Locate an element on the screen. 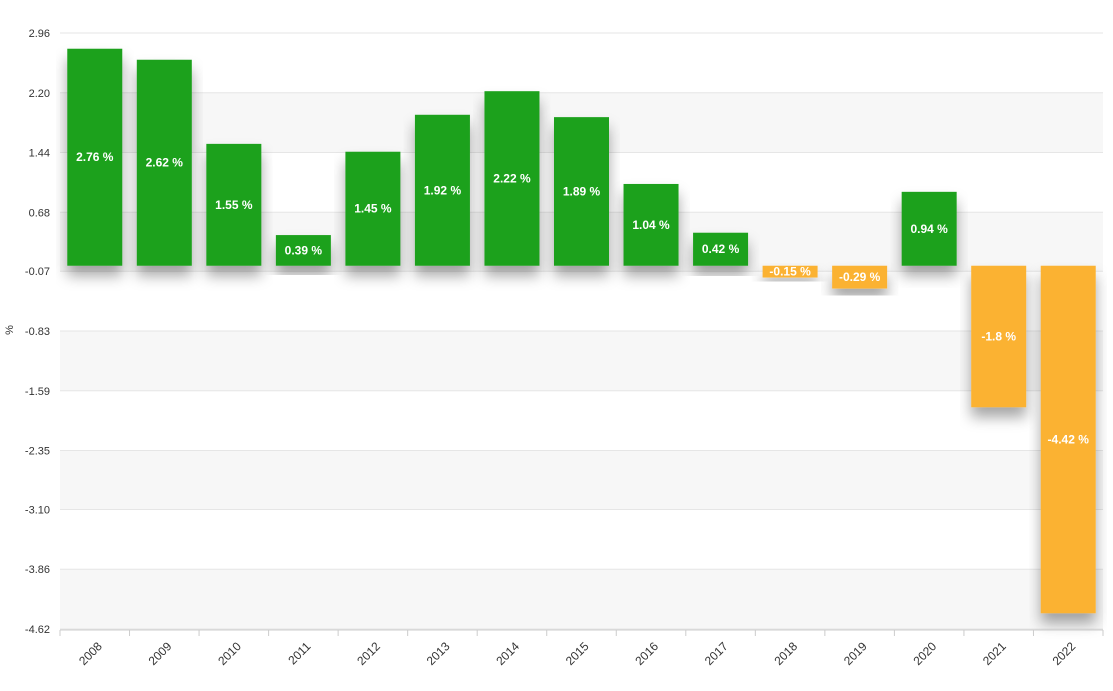 This screenshot has height=691, width=1113. data-label: 0.94 % is located at coordinates (929, 229).